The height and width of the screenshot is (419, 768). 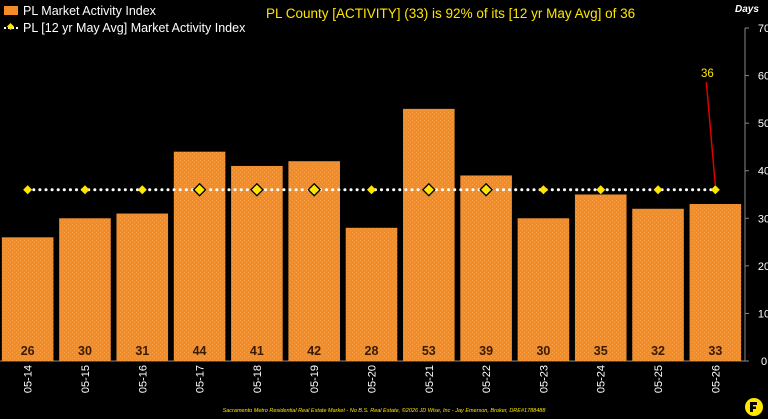 What do you see at coordinates (486, 351) in the screenshot?
I see `bar-value-label: 39` at bounding box center [486, 351].